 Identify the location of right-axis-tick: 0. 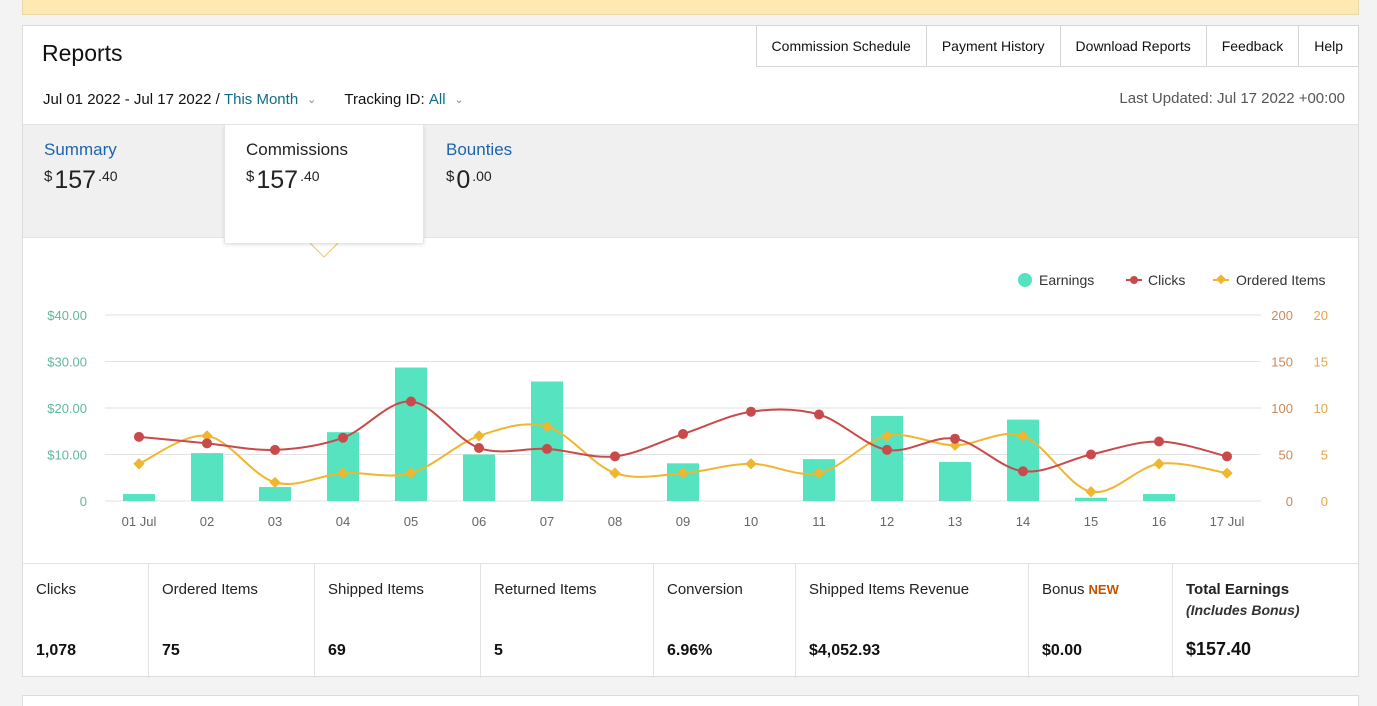
(1289, 501).